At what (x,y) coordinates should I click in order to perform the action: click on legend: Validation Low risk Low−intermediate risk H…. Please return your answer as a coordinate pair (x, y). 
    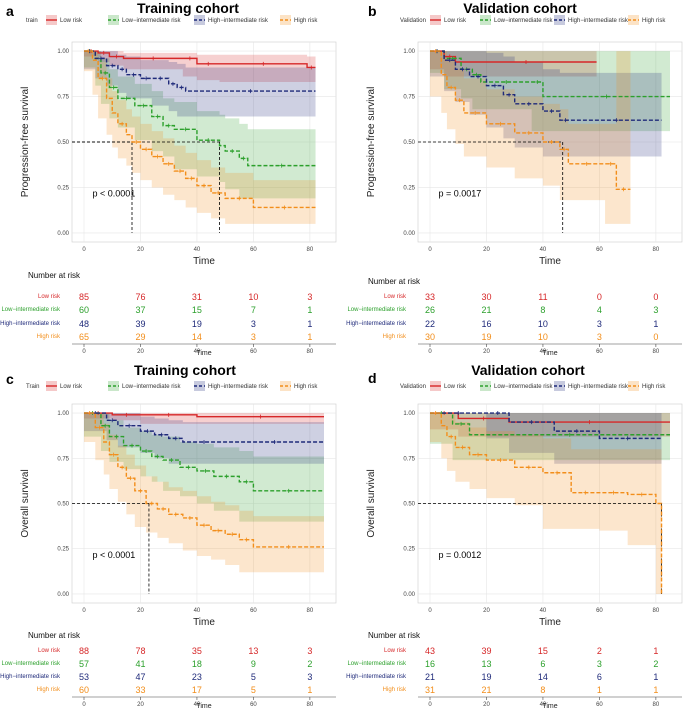
    Looking at the image, I should click on (533, 386).